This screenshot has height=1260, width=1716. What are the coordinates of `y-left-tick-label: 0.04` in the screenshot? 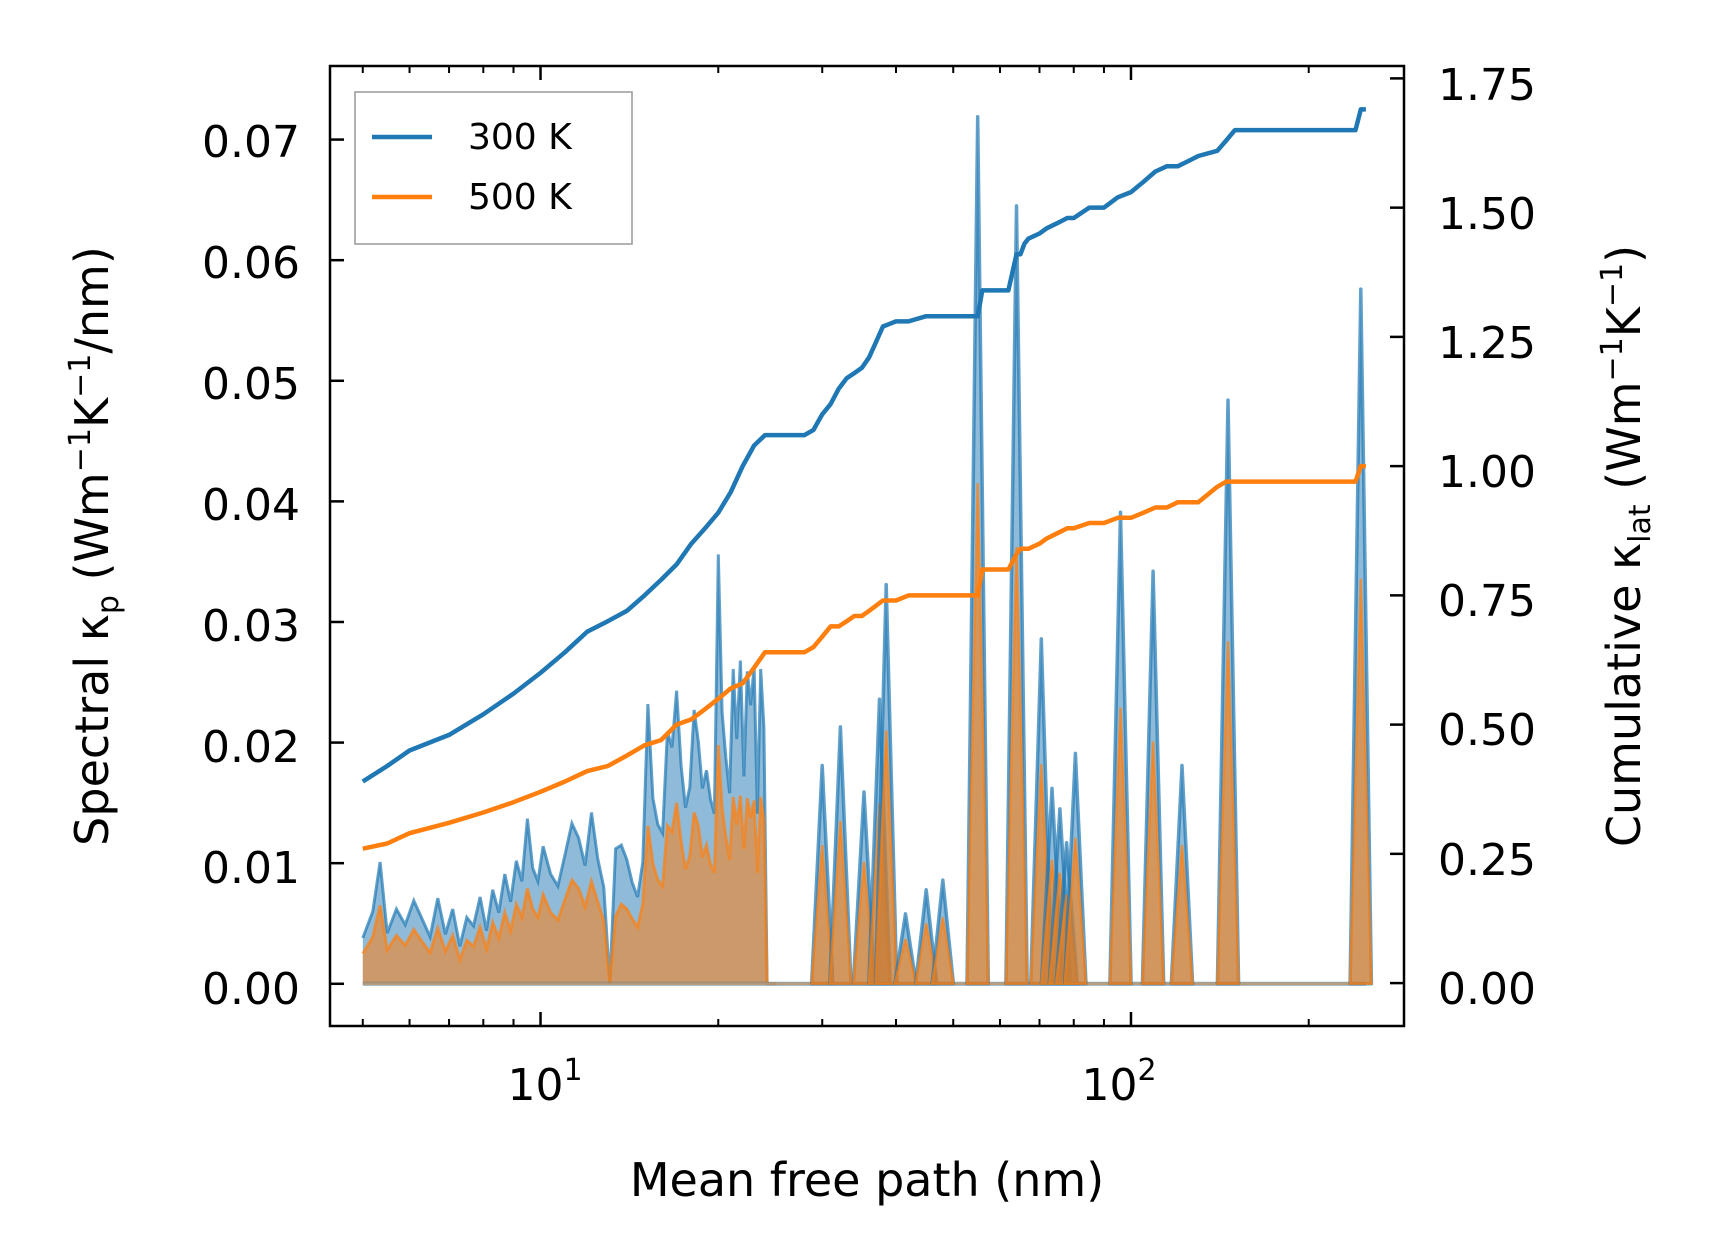 It's located at (251, 505).